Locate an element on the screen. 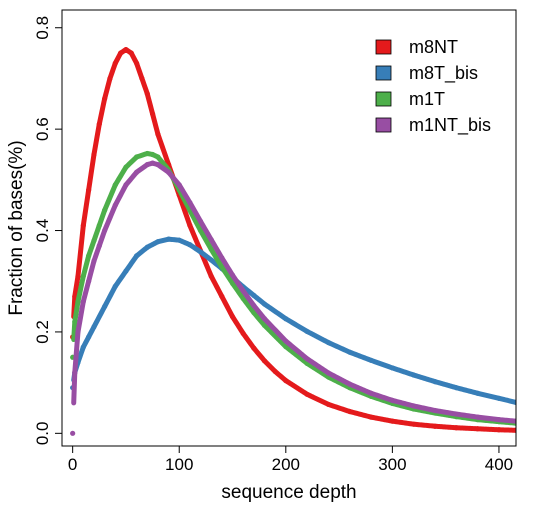 The image size is (540, 506). legend-item: m8NT is located at coordinates (416, 47).